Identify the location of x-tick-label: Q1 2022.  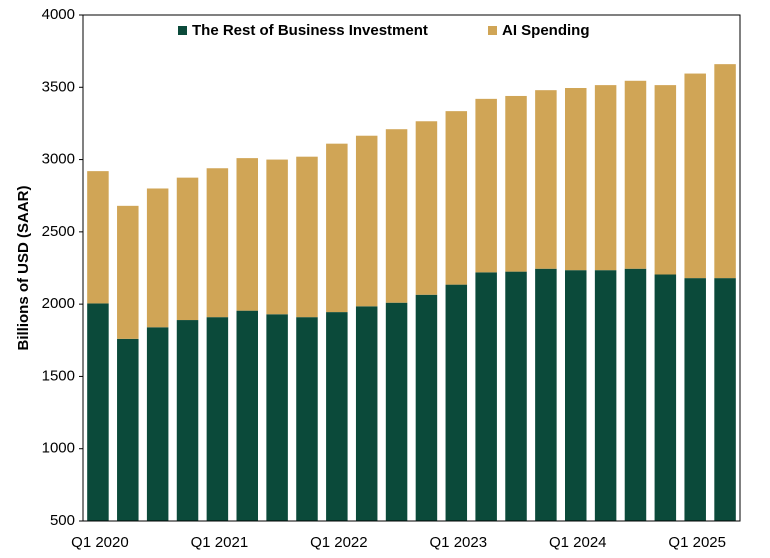
(339, 542).